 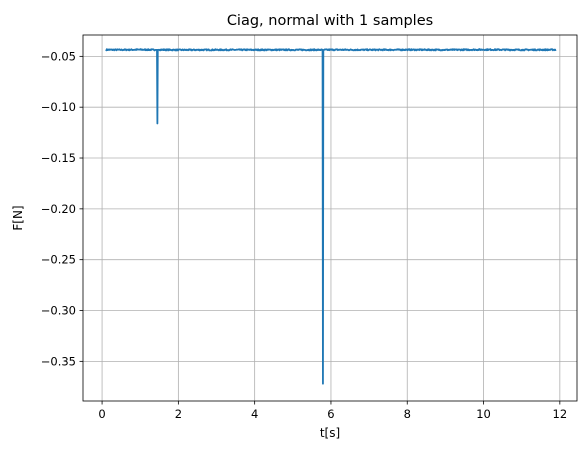 What do you see at coordinates (58, 209) in the screenshot?
I see `y-tick-label: −0.20` at bounding box center [58, 209].